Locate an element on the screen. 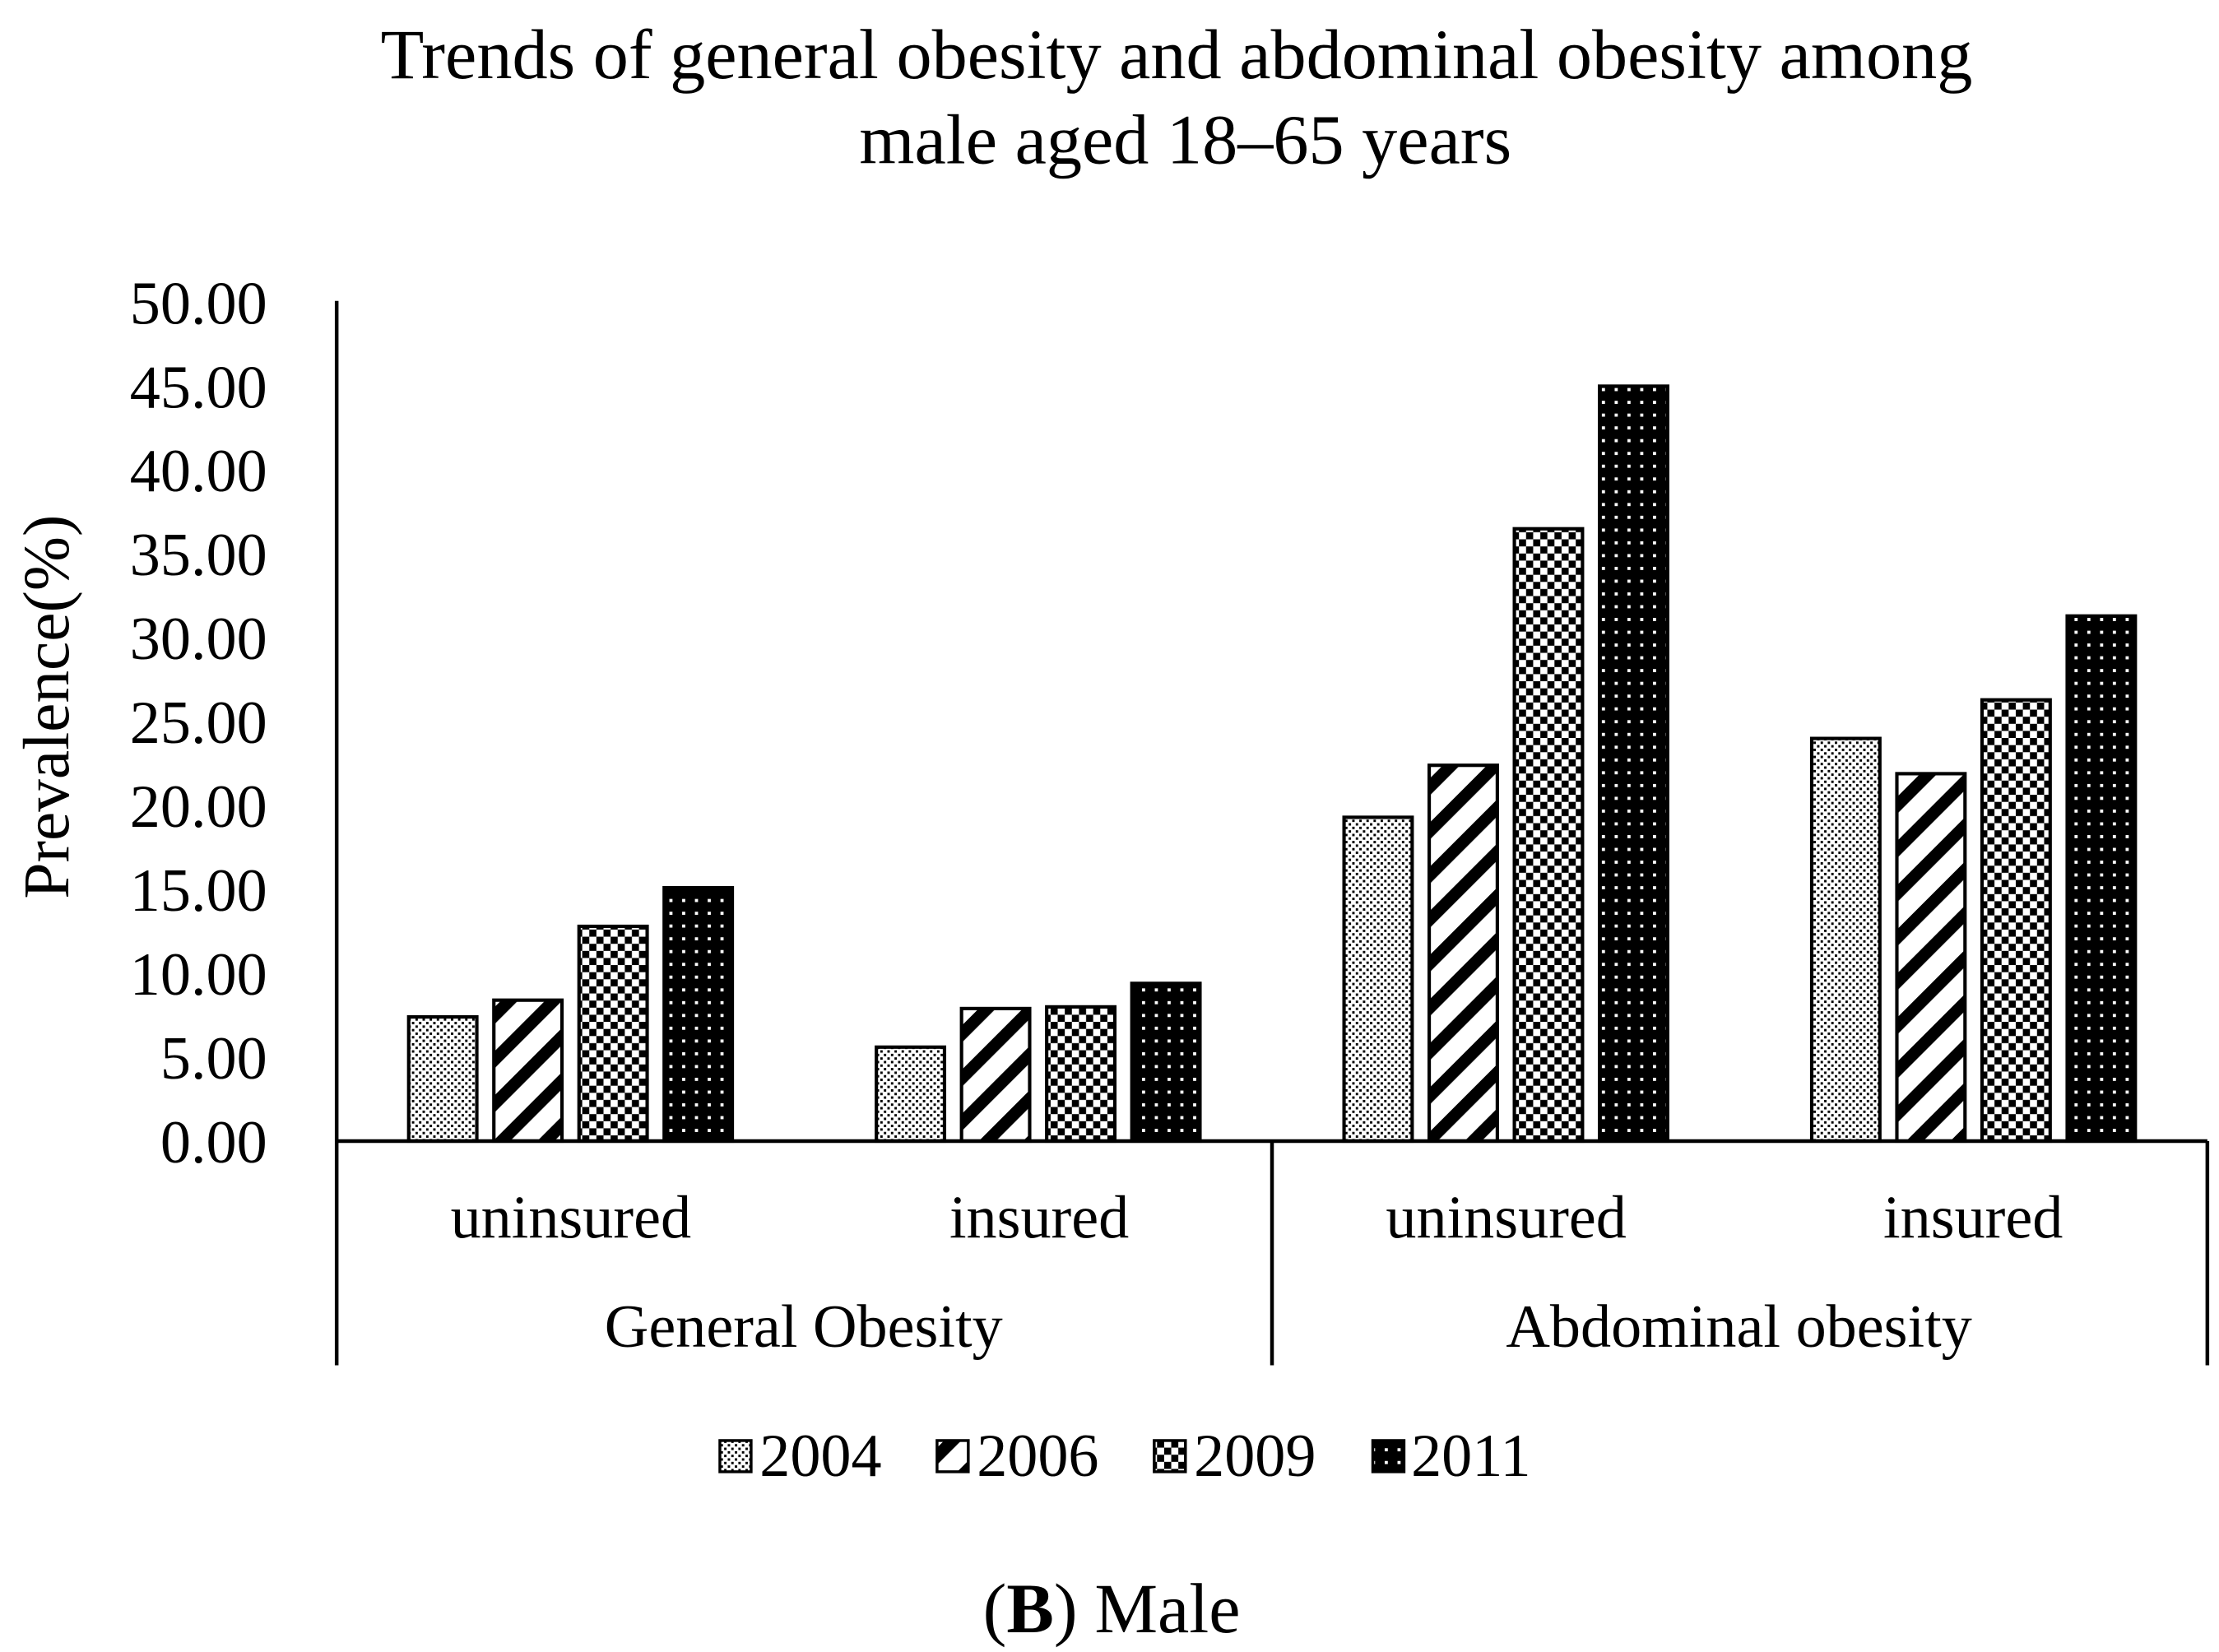  bar-2009-general-obesity-insured is located at coordinates (1081, 1075).